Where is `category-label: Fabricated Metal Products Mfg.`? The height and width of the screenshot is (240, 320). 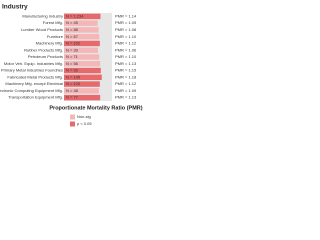
category-label: Fabricated Metal Products Mfg. is located at coordinates (35, 76).